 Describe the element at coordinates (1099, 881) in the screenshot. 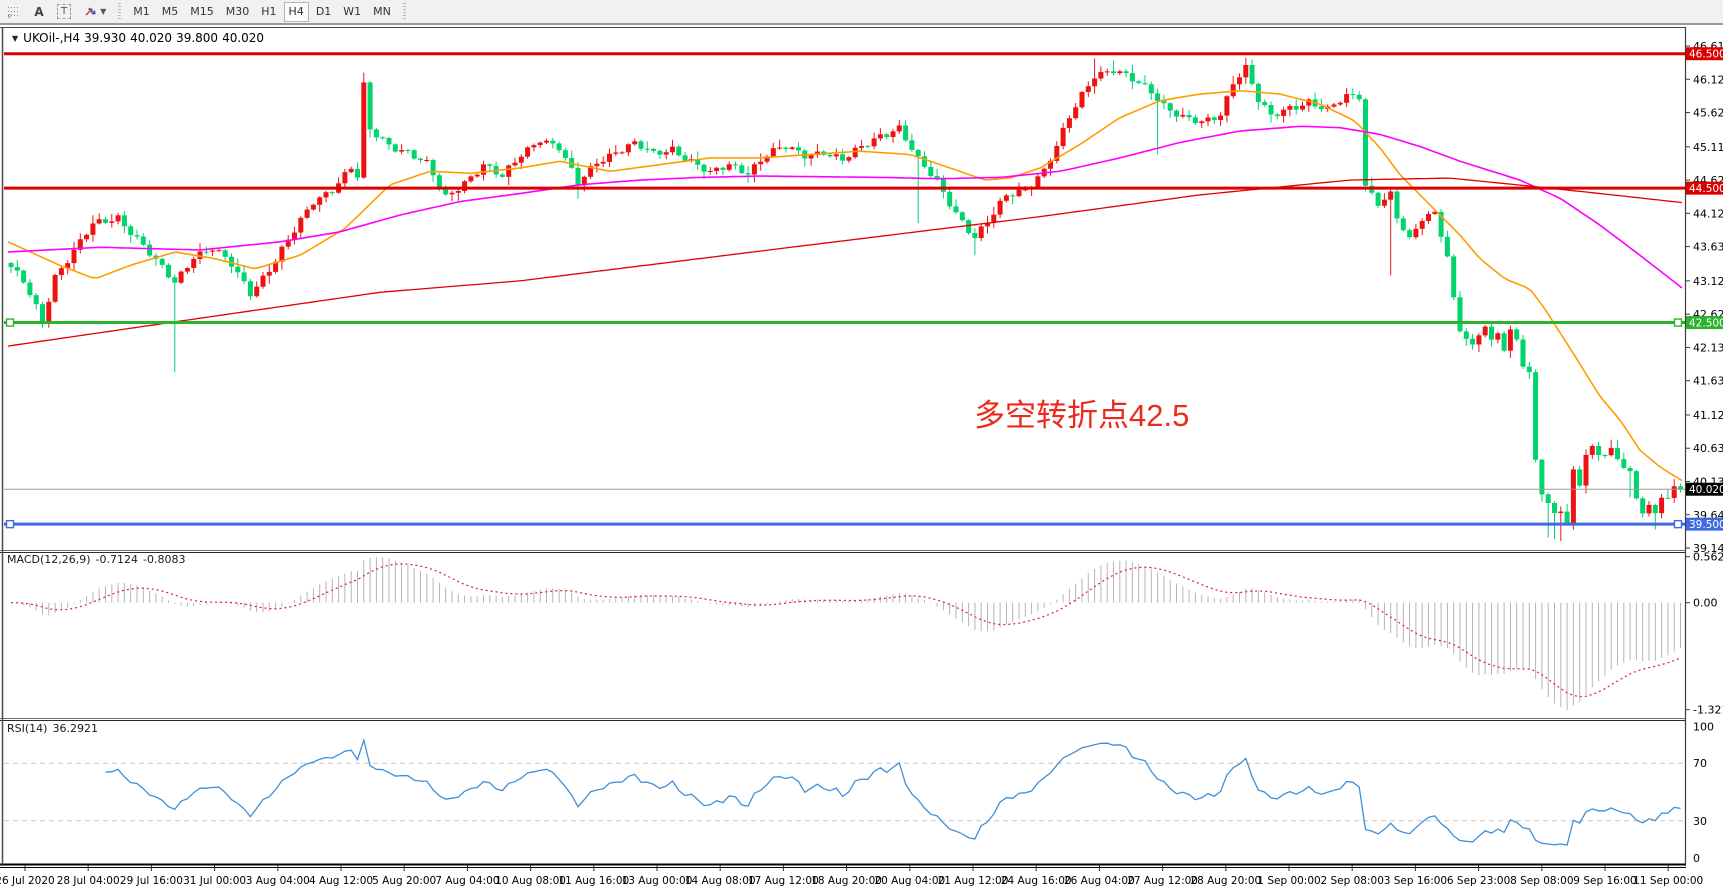

I see `time-tick-label: 26 Aug 04:00` at that location.